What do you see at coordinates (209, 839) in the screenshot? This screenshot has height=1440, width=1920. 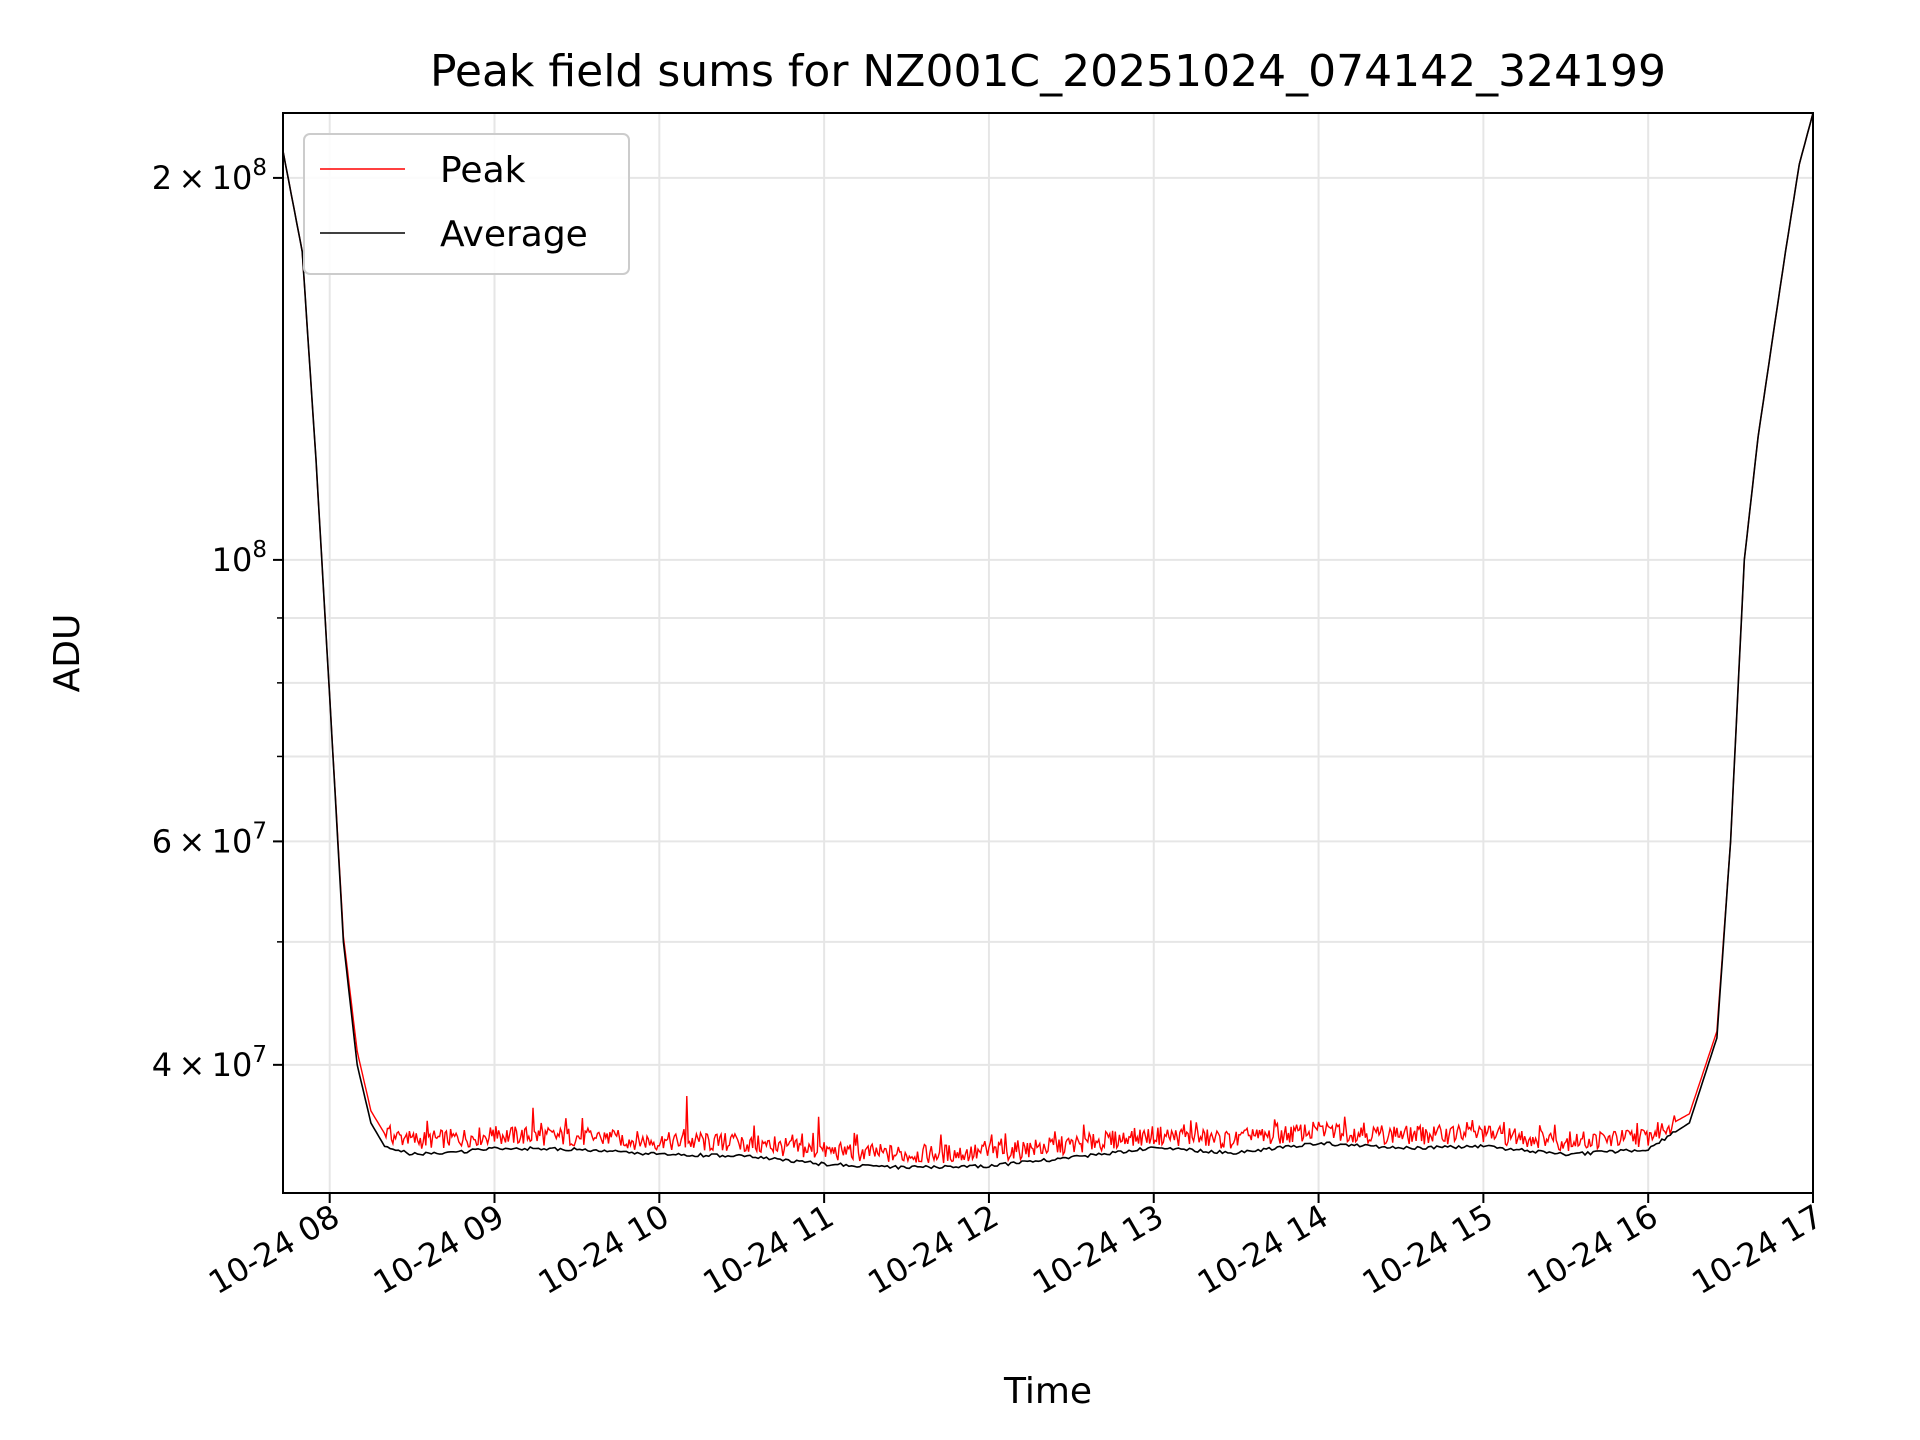 I see `y-tick-label: 6 × 107` at bounding box center [209, 839].